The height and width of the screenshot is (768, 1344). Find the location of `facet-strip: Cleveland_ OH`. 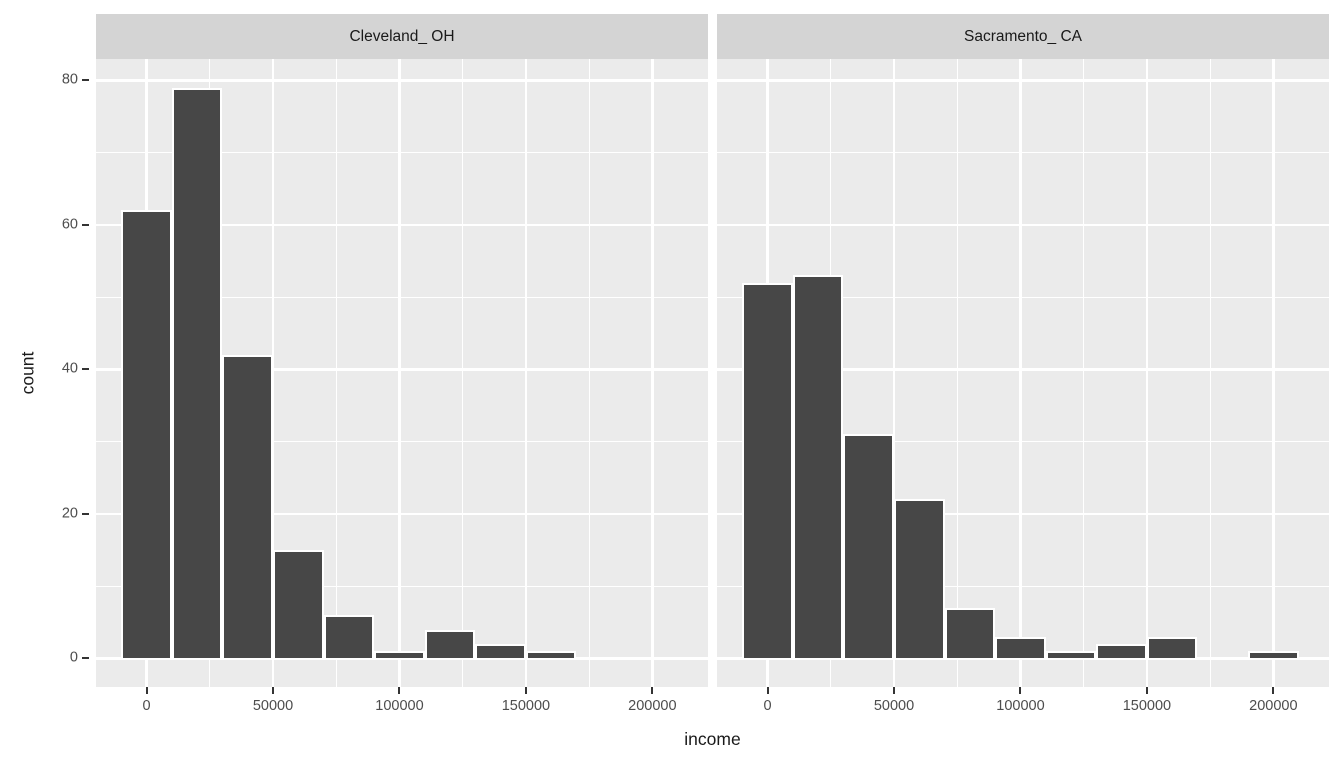

facet-strip: Cleveland_ OH is located at coordinates (402, 36).